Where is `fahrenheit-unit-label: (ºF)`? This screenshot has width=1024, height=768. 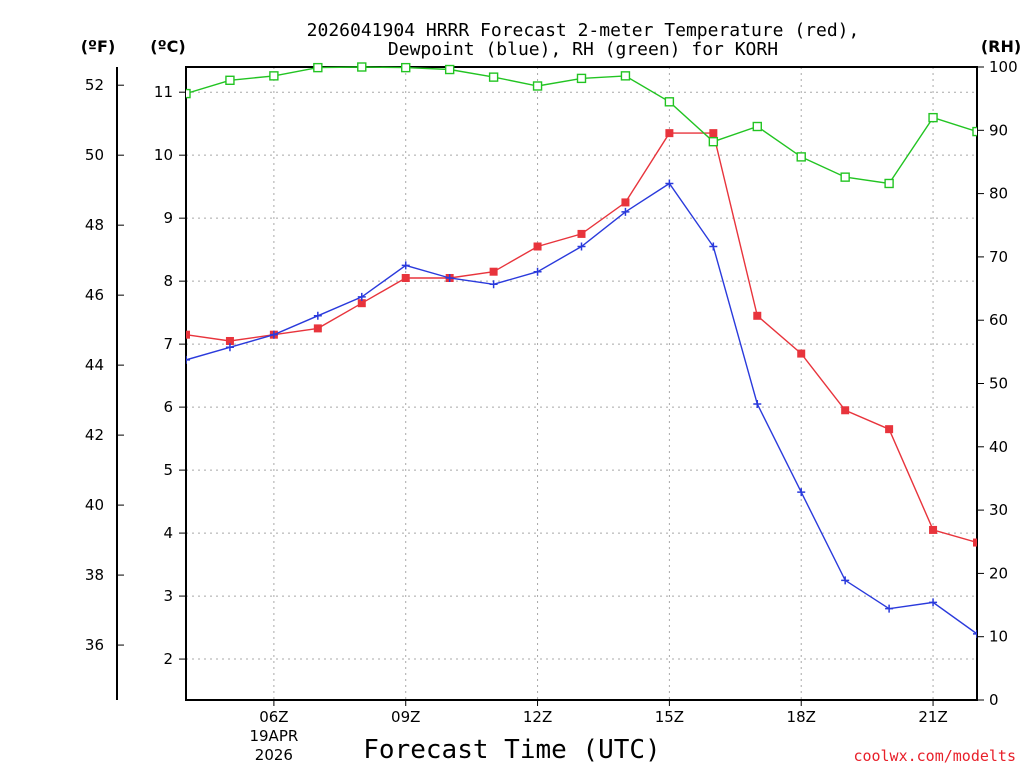 fahrenheit-unit-label: (ºF) is located at coordinates (98, 46).